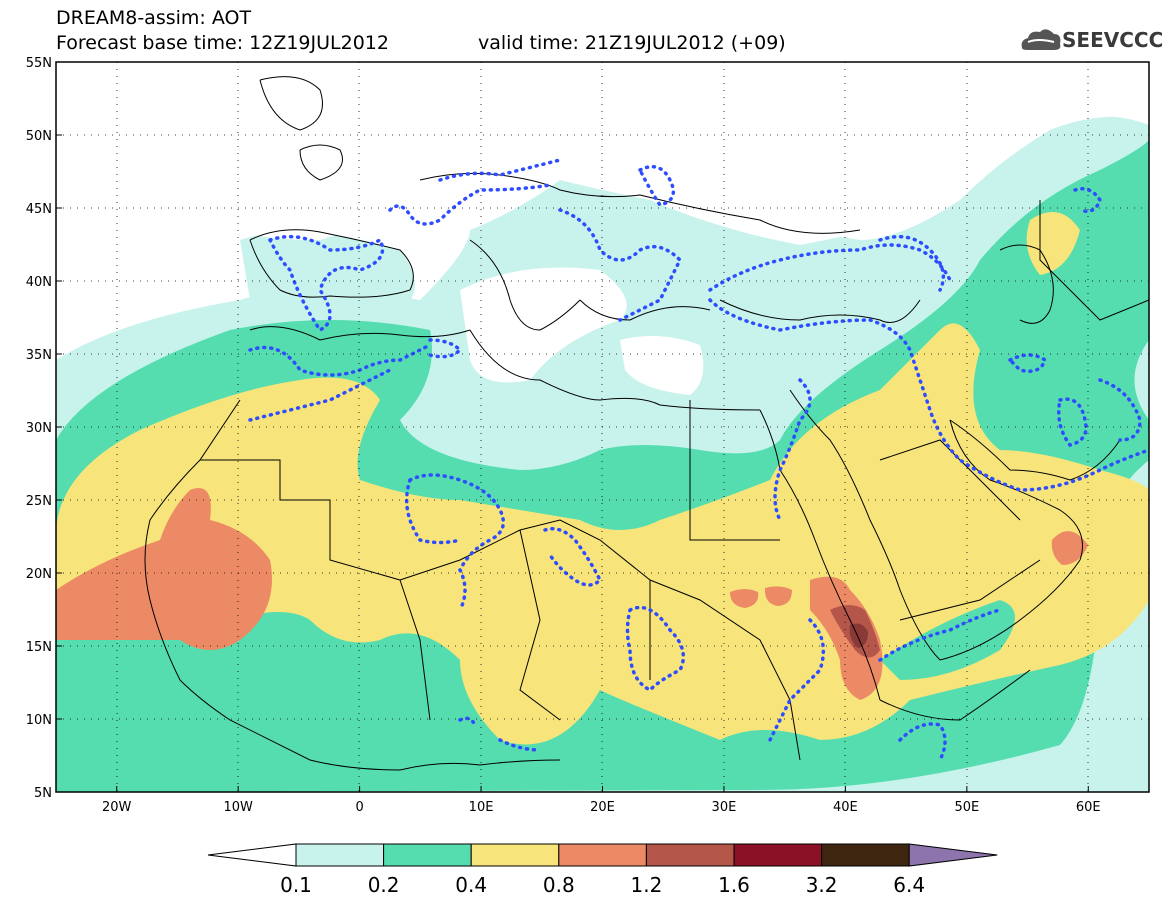 This screenshot has height=905, width=1165. I want to click on aot-level-0.8, so click(164, 569).